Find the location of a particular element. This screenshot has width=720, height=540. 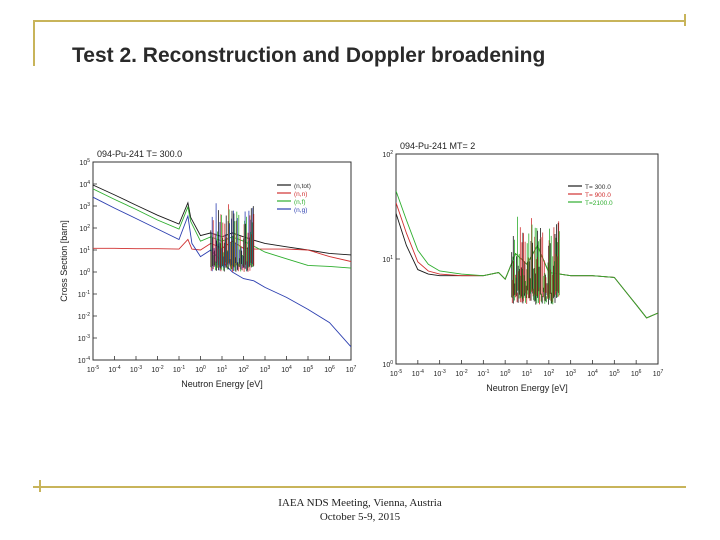

y-tick-label: 10⁵ is located at coordinates (84, 162).